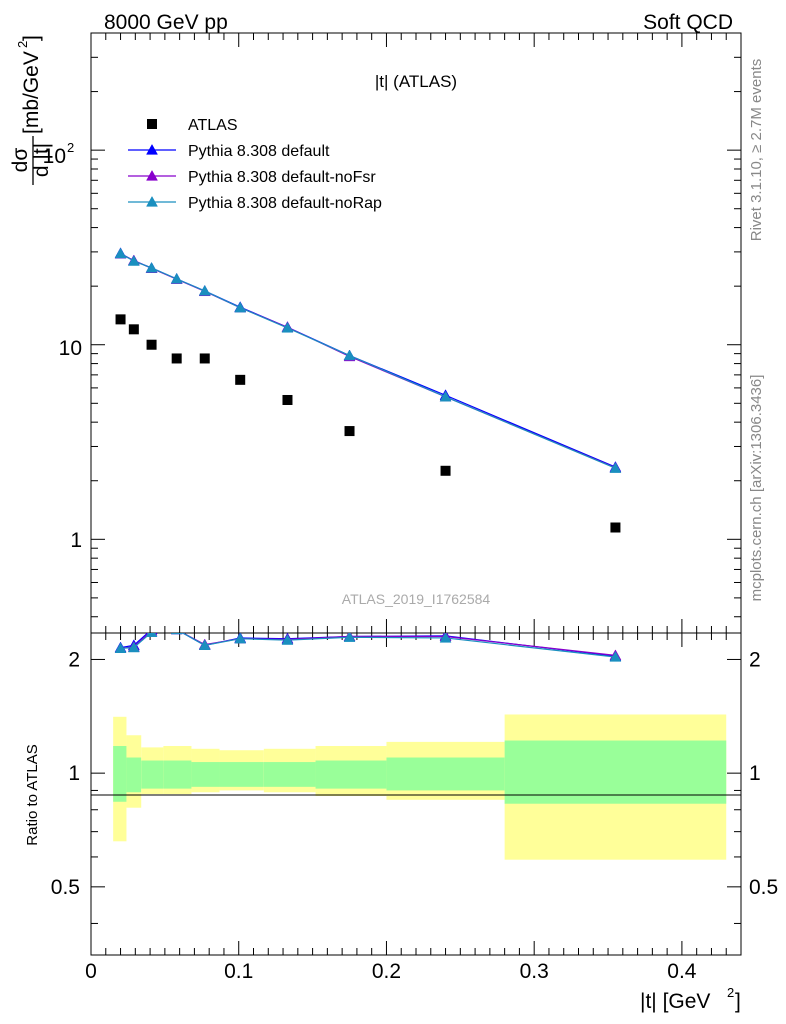 The image size is (786, 1024). I want to click on legend-entry-default: Pythia 8.308 default, so click(229, 151).